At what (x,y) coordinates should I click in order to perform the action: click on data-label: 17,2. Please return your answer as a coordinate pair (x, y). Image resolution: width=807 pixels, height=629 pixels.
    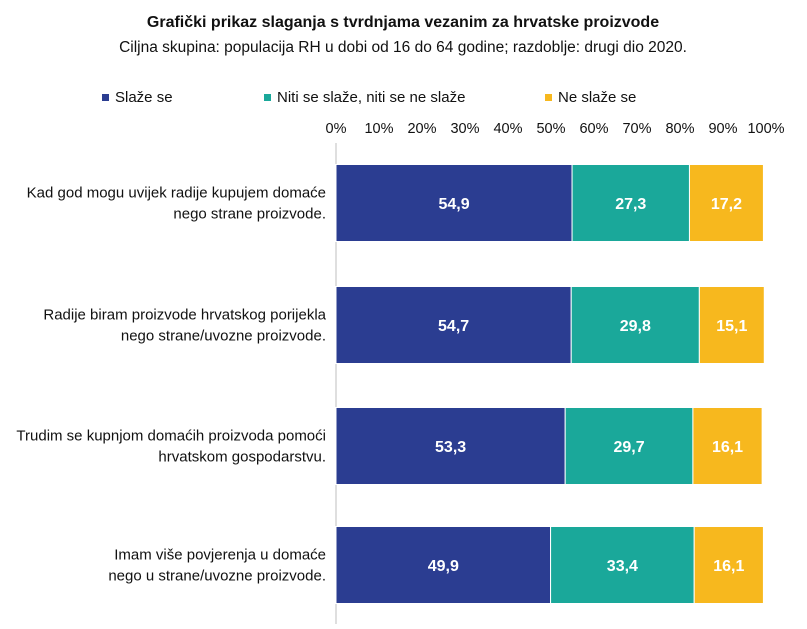
    Looking at the image, I should click on (726, 204).